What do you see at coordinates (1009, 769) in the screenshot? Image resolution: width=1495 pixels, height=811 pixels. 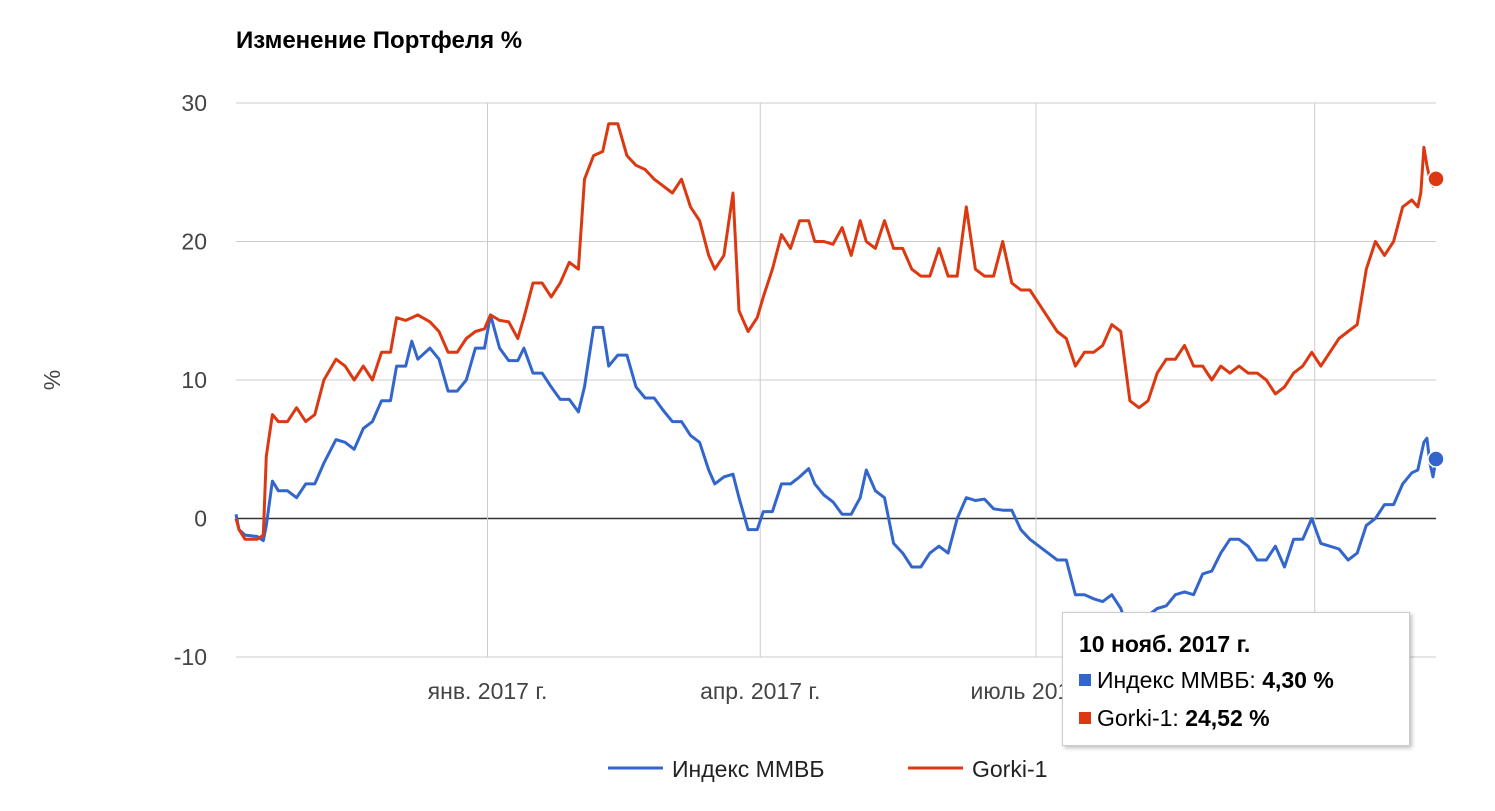 I see `legend-label: Gorki-1` at bounding box center [1009, 769].